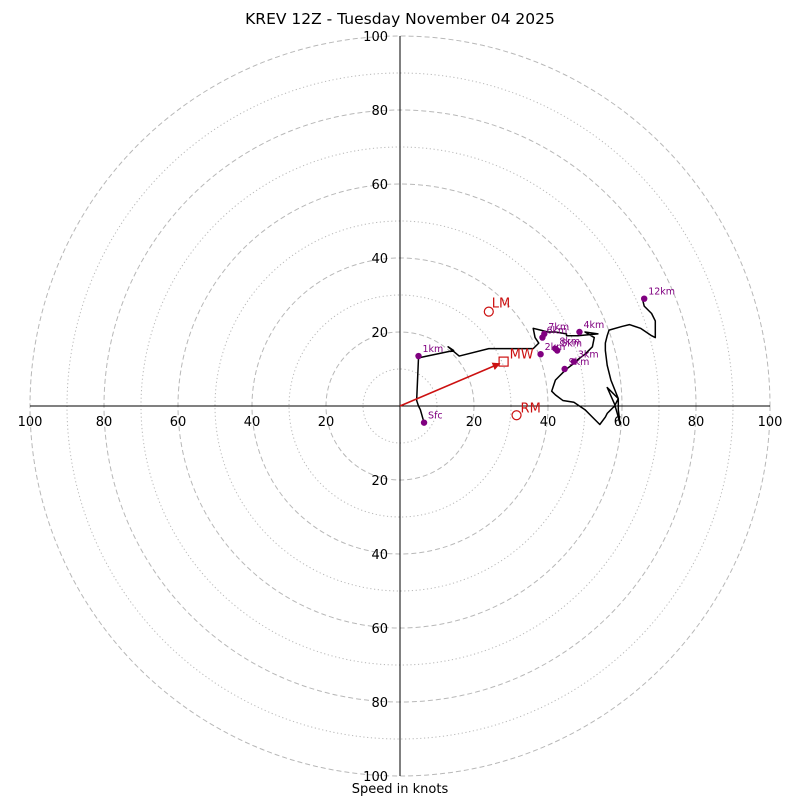  What do you see at coordinates (540, 354) in the screenshot?
I see `height-marker-2km` at bounding box center [540, 354].